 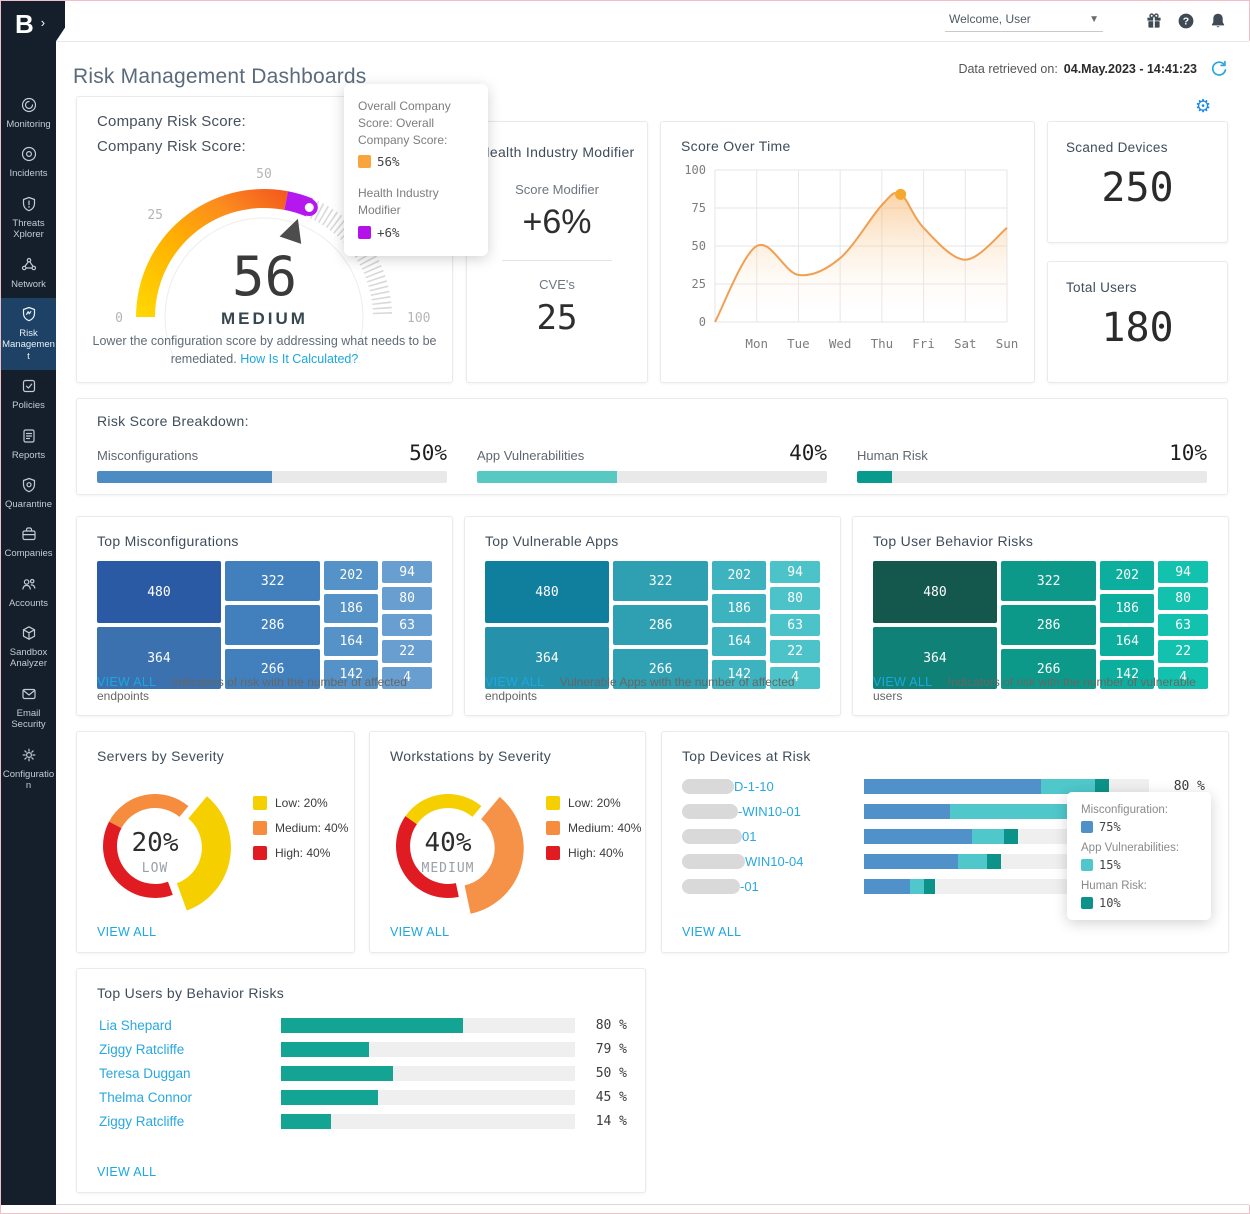 I want to click on sidebar-item-label: Policies, so click(x=28, y=406).